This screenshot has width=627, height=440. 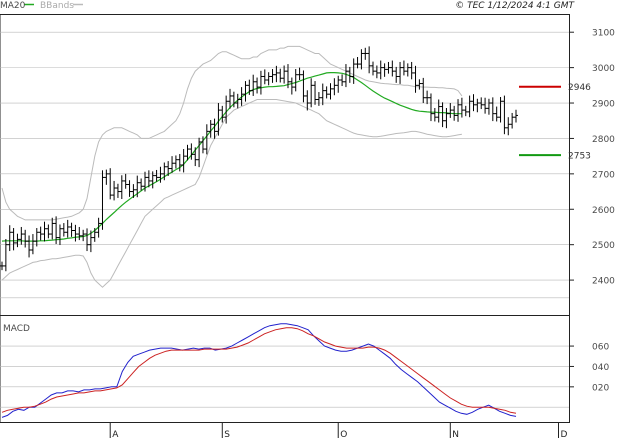 What do you see at coordinates (57, 6) in the screenshot?
I see `bbands-legend-label: BBands` at bounding box center [57, 6].